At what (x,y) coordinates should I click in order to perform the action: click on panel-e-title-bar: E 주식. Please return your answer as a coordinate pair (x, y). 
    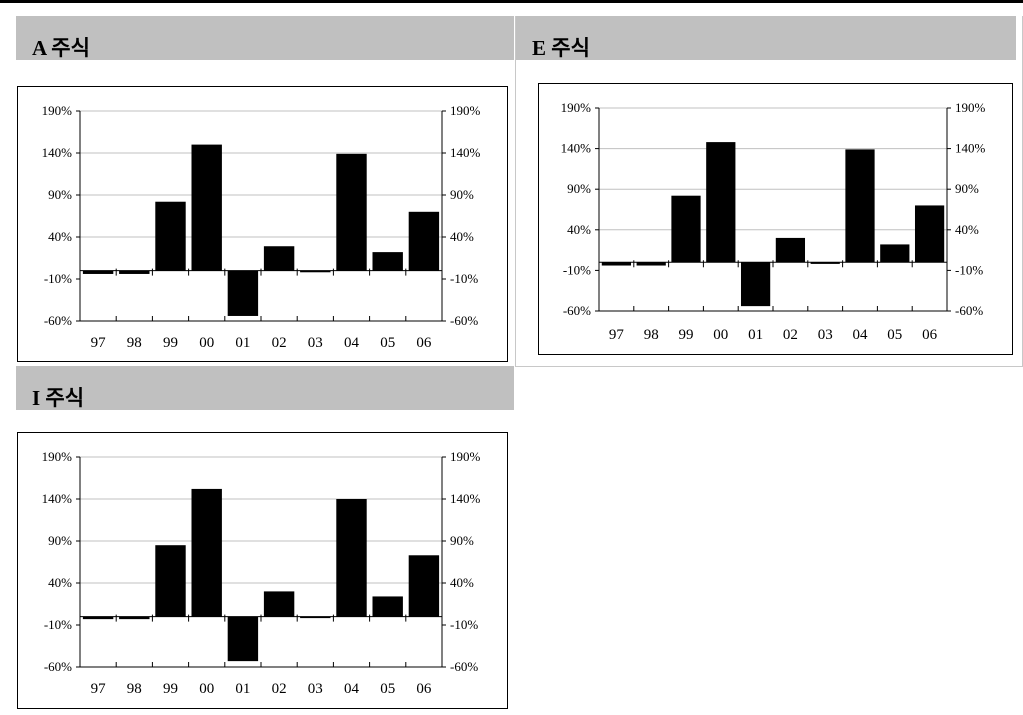
    Looking at the image, I should click on (766, 38).